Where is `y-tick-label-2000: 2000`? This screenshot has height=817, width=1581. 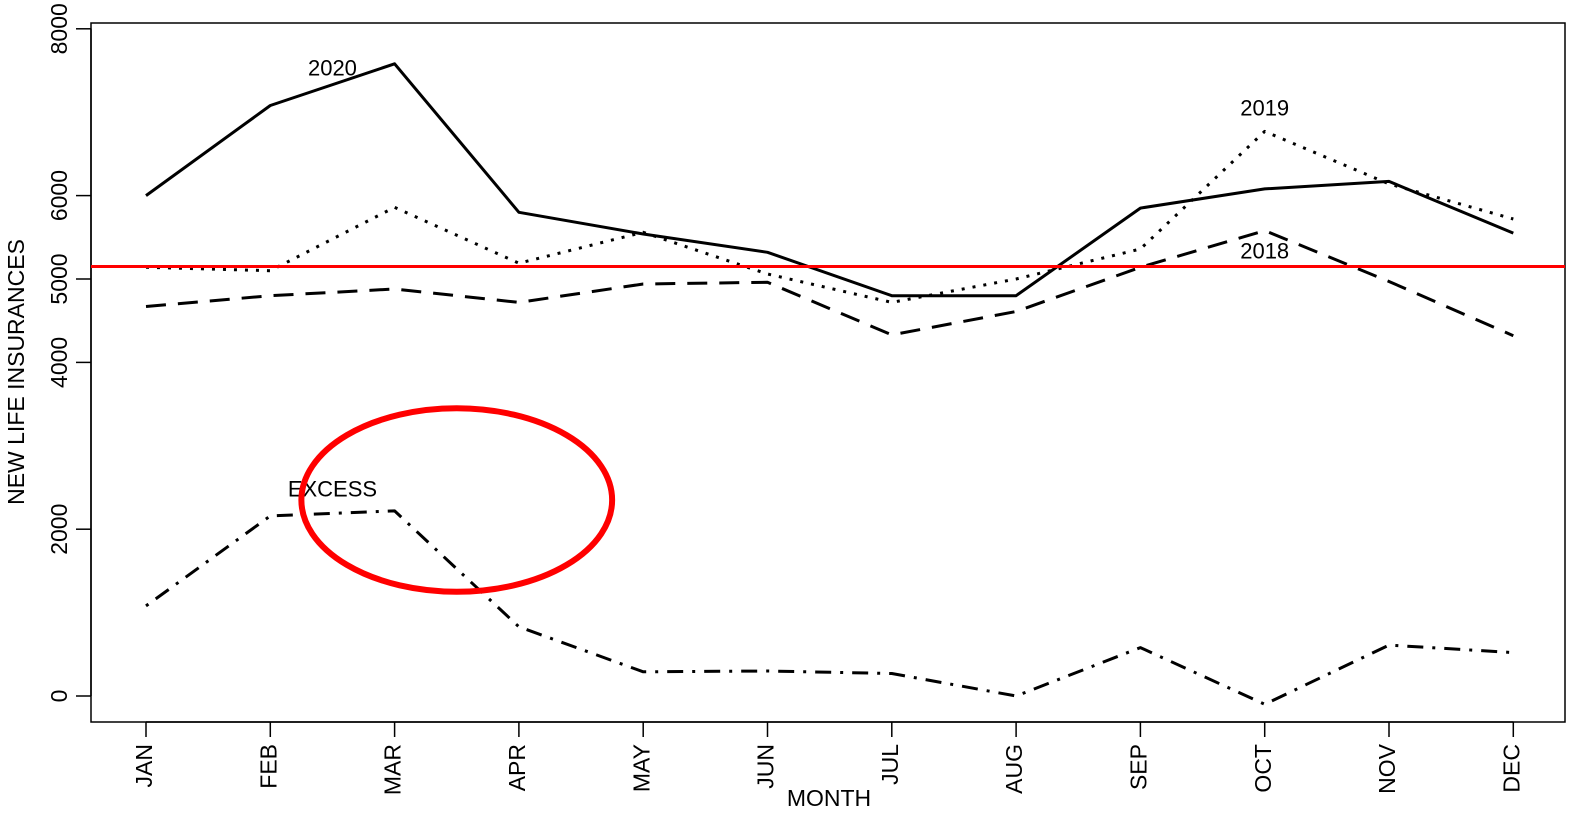
y-tick-label-2000: 2000 is located at coordinates (59, 529).